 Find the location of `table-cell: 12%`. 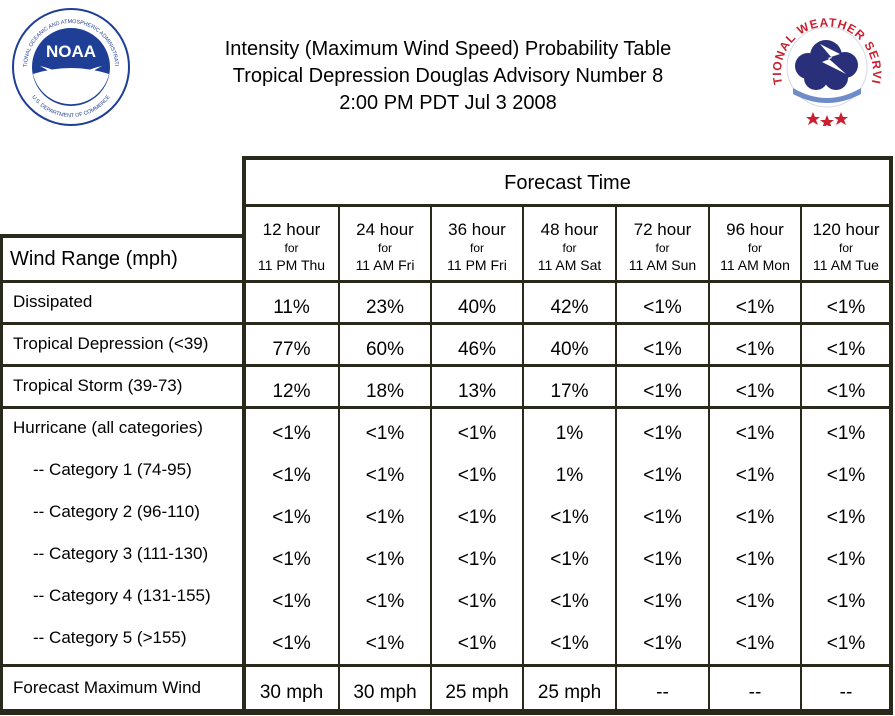

table-cell: 12% is located at coordinates (291, 391).